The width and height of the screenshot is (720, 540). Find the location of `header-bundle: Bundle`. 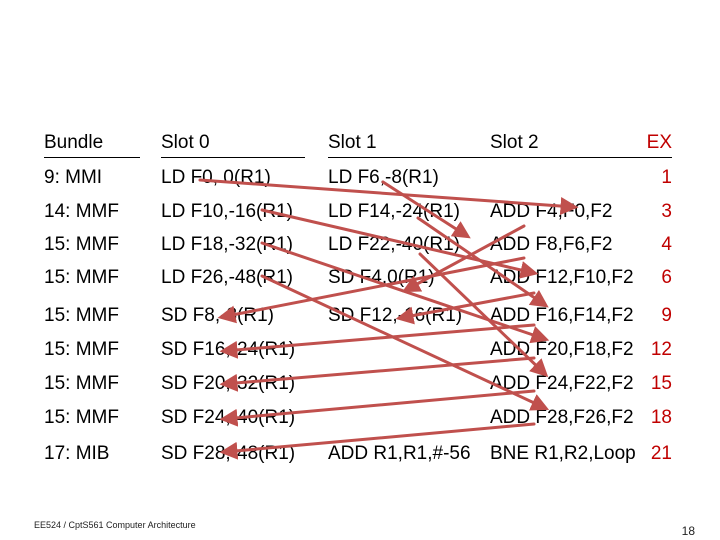

header-bundle: Bundle is located at coordinates (92, 143).